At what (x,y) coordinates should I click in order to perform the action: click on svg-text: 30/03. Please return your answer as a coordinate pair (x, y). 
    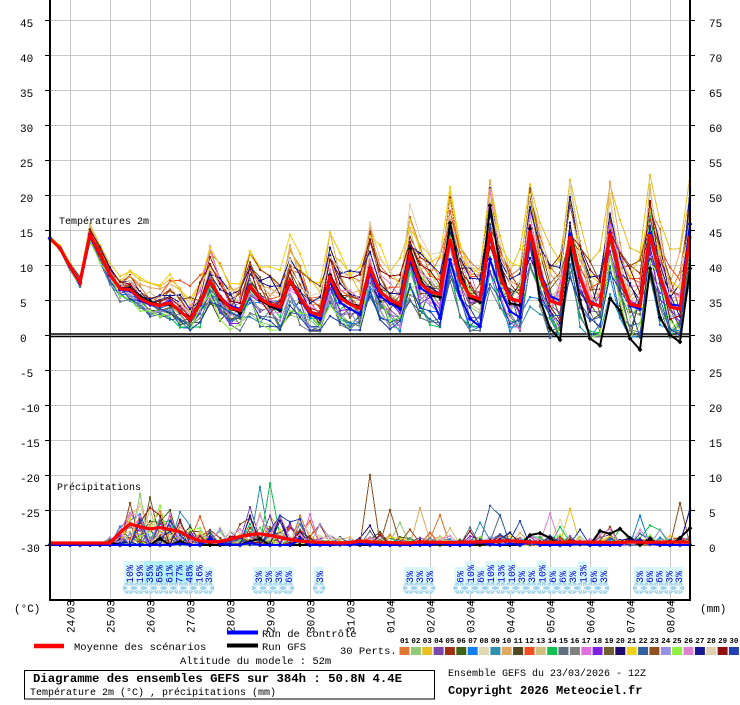
    Looking at the image, I should click on (313, 616).